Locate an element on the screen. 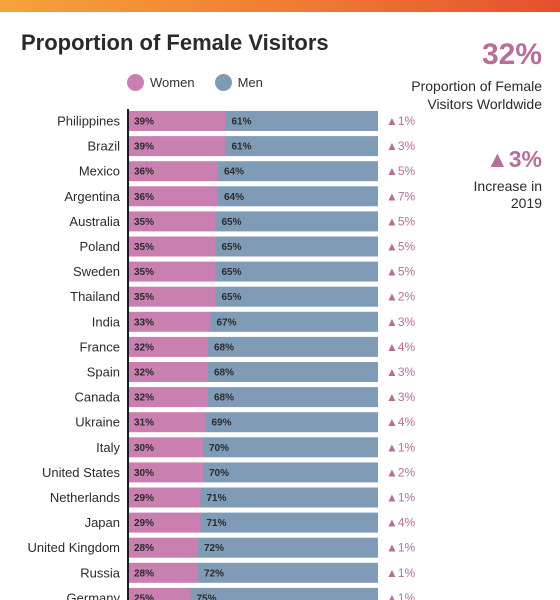  category-label: Sweden is located at coordinates (96, 271).